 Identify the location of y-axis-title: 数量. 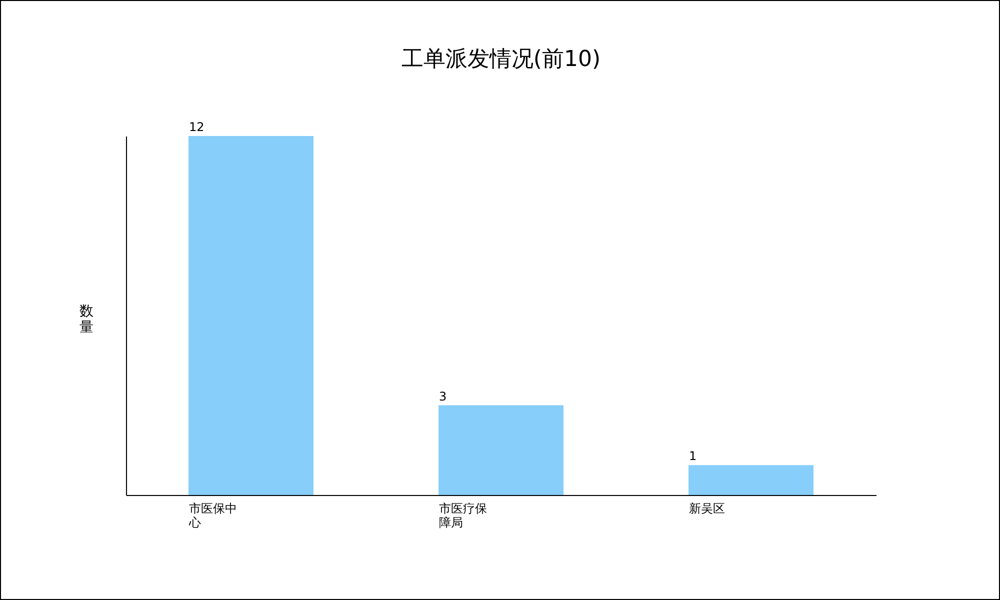
(87, 320).